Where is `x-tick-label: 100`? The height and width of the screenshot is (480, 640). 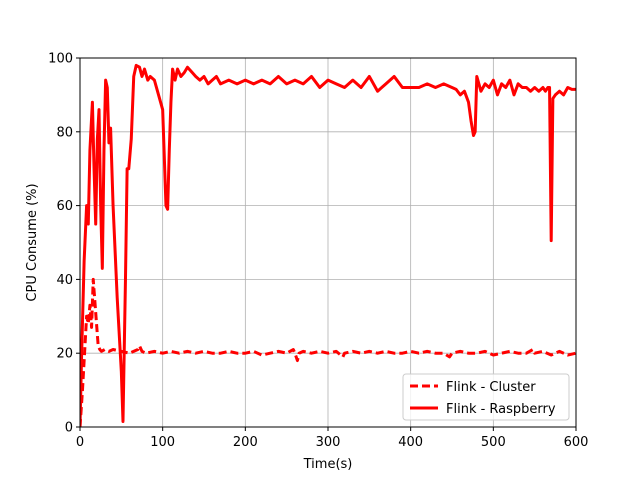 x-tick-label: 100 is located at coordinates (162, 442).